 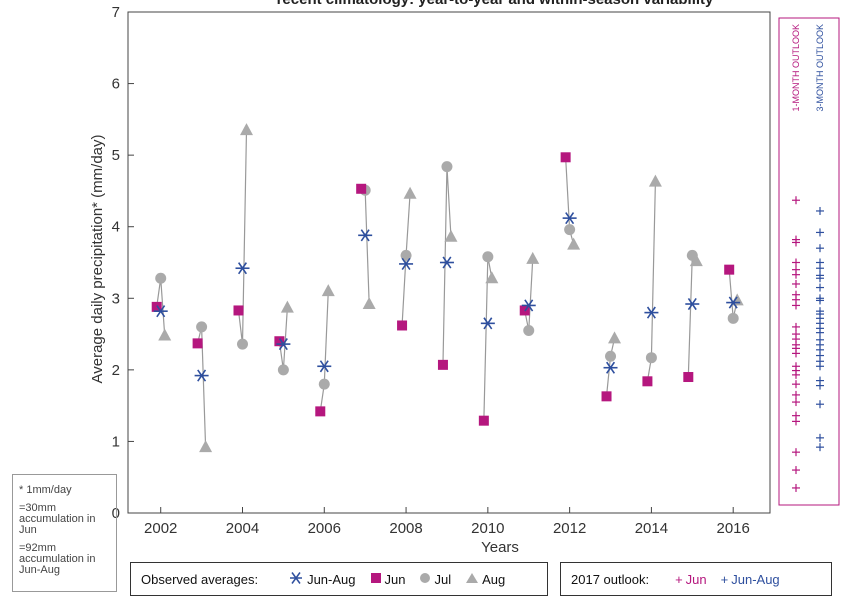 What do you see at coordinates (487, 528) in the screenshot?
I see `x-tick-label: 2010` at bounding box center [487, 528].